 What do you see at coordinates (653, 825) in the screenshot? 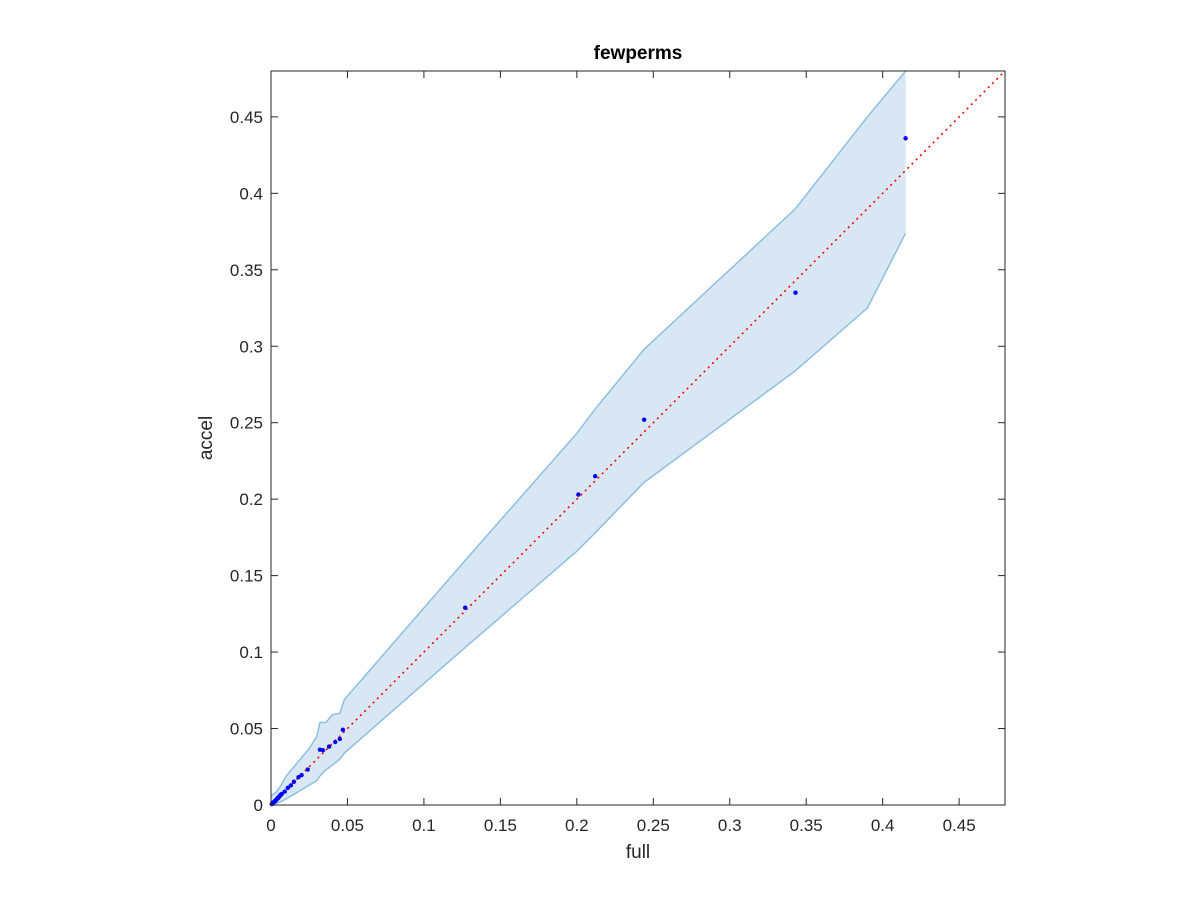
I see `x-tick-label: 0.25` at bounding box center [653, 825].